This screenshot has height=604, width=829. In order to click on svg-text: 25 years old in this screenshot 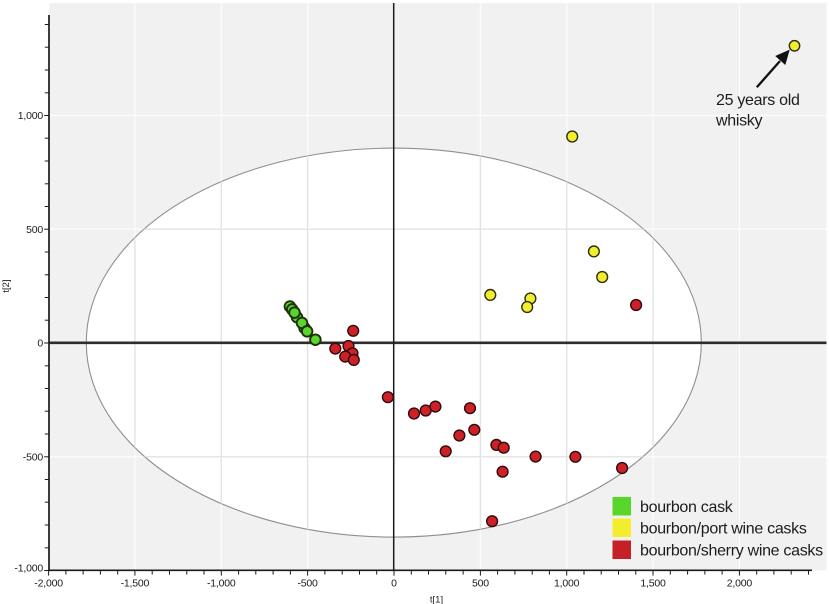, I will do `click(758, 100)`.